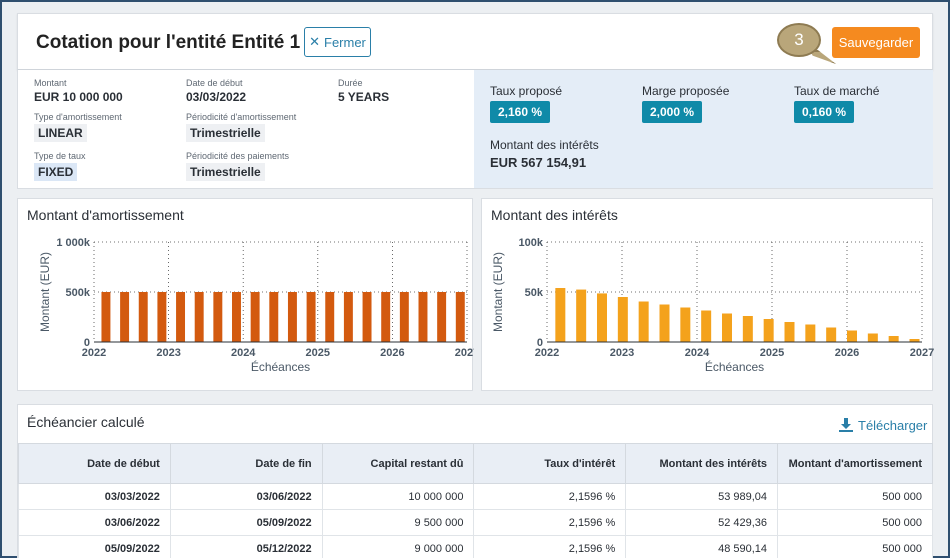  I want to click on taux-propose-label: Taux proposé, so click(526, 91).